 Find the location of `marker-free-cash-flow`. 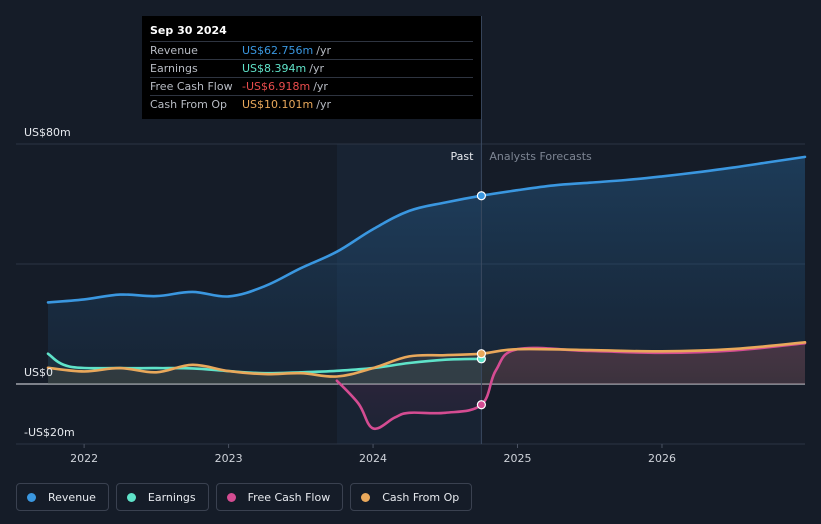

marker-free-cash-flow is located at coordinates (481, 405).